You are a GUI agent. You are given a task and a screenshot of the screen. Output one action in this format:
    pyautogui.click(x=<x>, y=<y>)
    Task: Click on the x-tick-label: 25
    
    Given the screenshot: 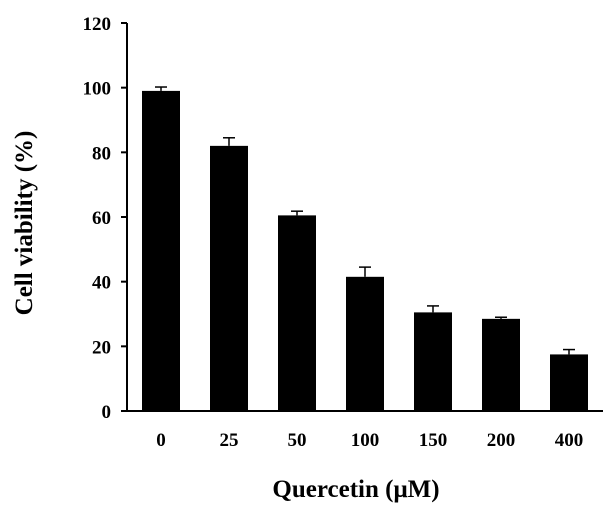 What is the action you would take?
    pyautogui.click(x=229, y=440)
    